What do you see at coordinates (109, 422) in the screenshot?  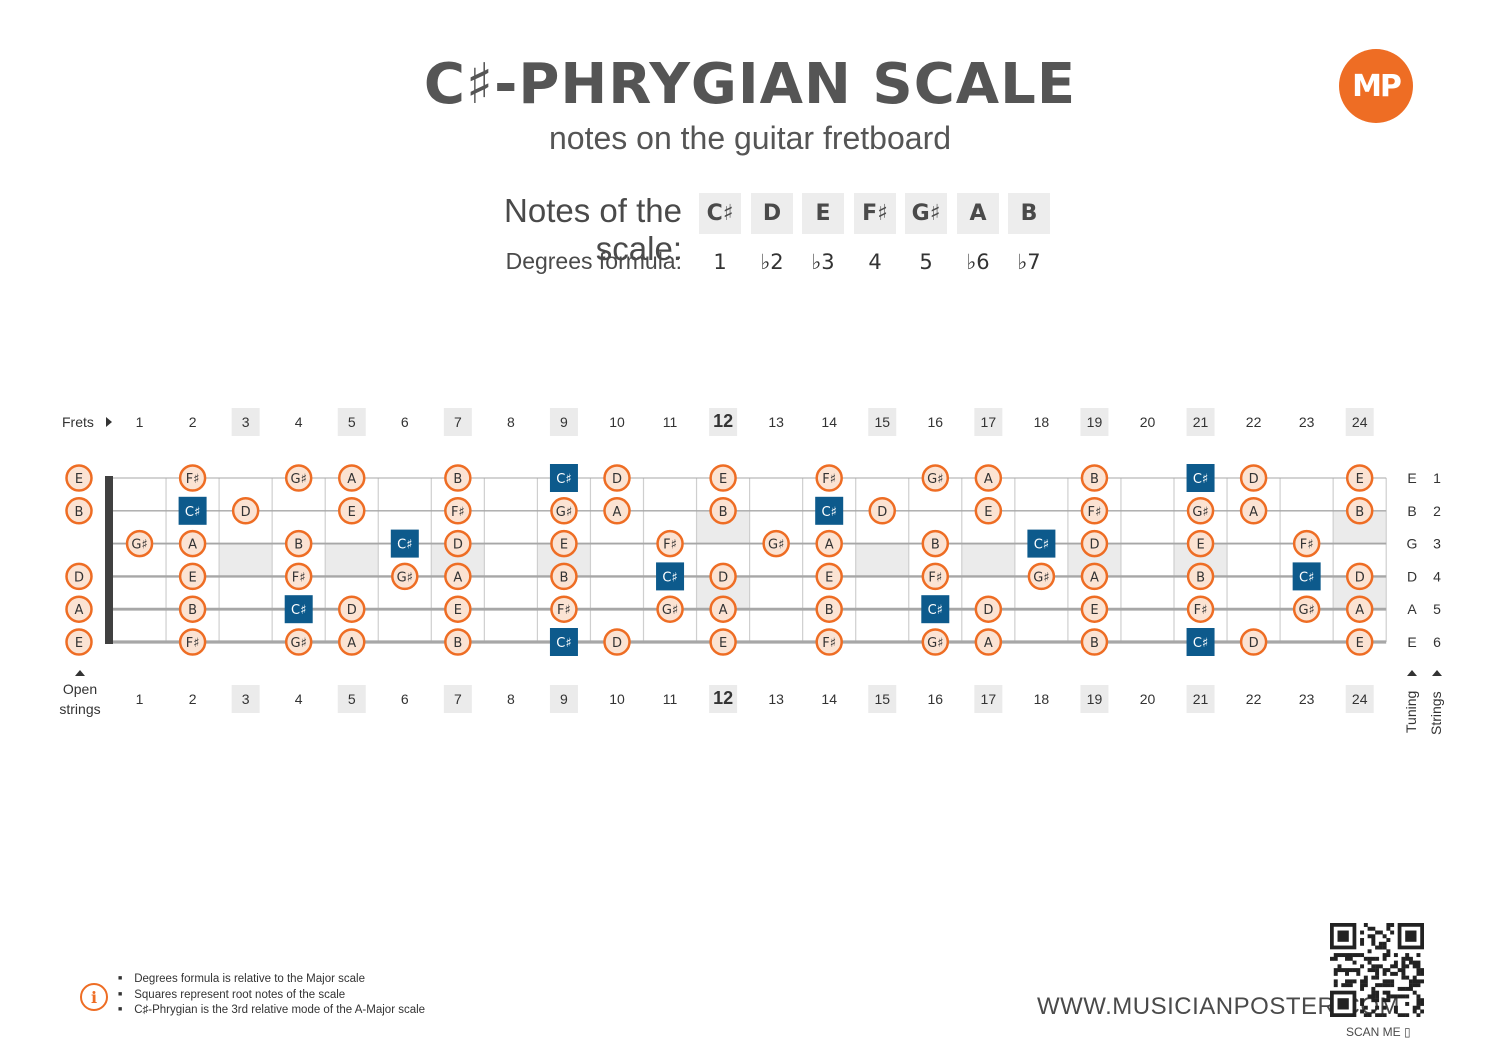 I see `triangle-right-icon` at bounding box center [109, 422].